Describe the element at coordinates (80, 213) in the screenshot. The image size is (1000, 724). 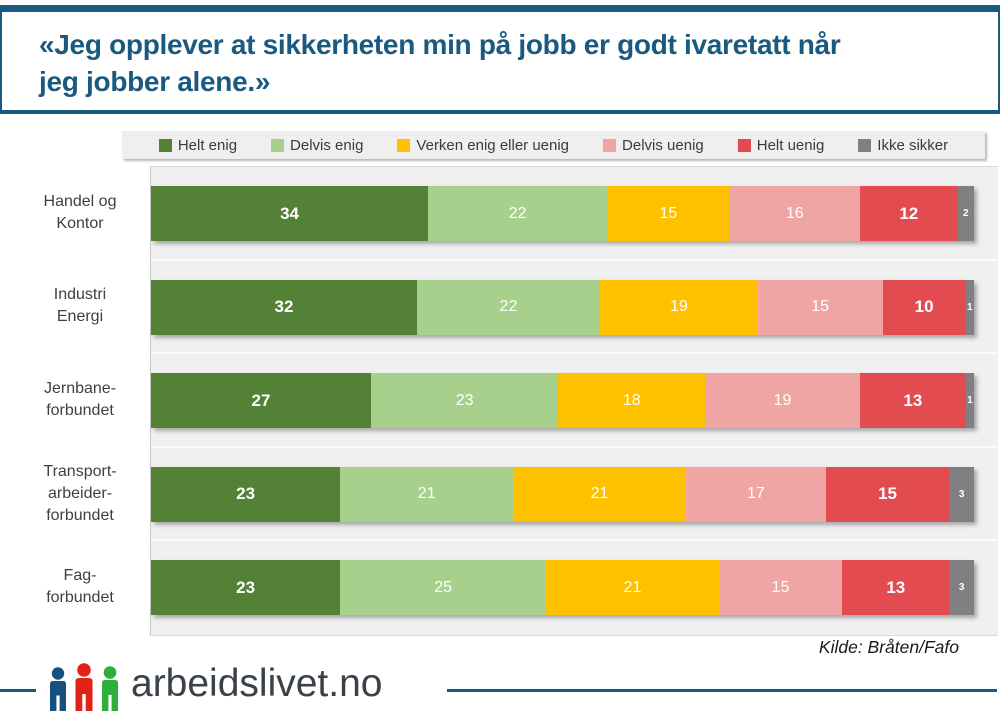
I see `category-label: Handel og Kontor` at that location.